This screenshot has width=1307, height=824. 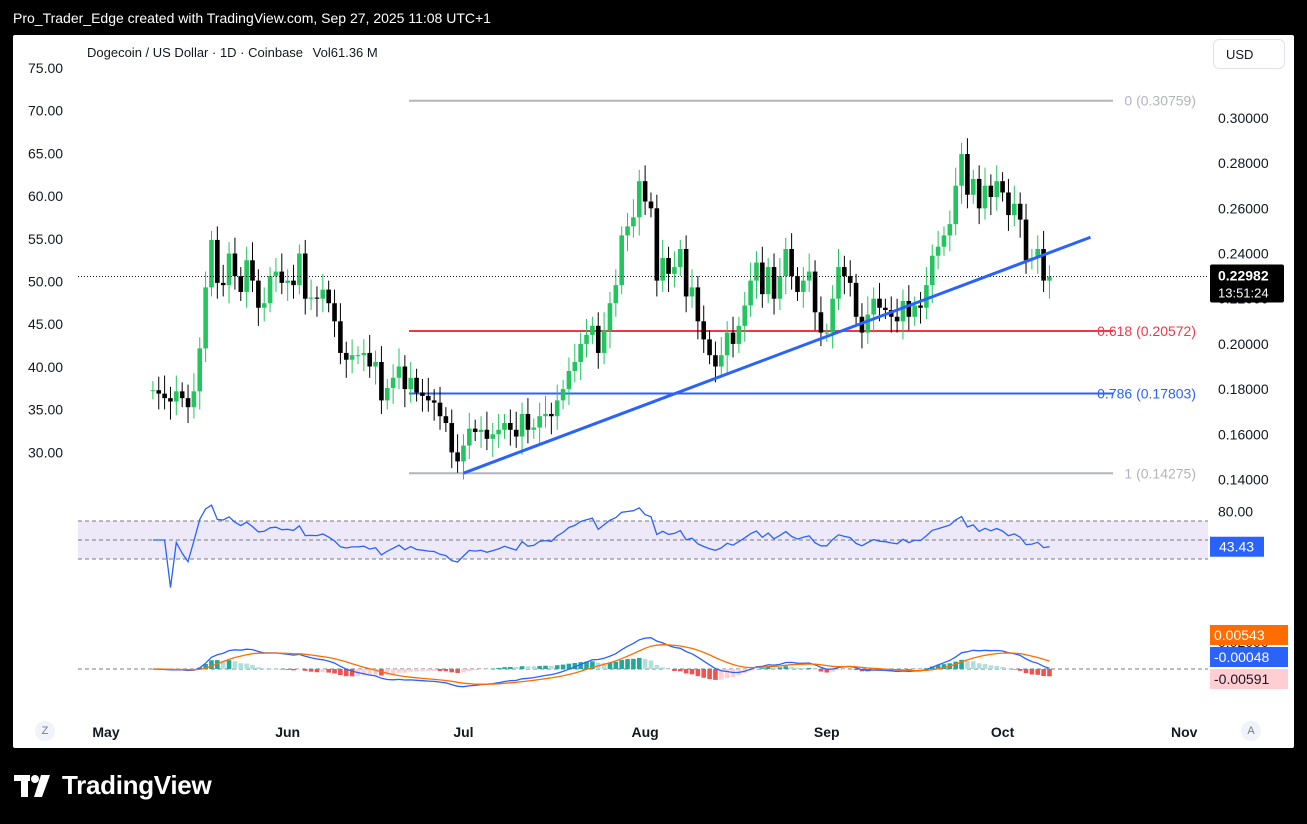 I want to click on auto-scale-button: Z, so click(x=45, y=731).